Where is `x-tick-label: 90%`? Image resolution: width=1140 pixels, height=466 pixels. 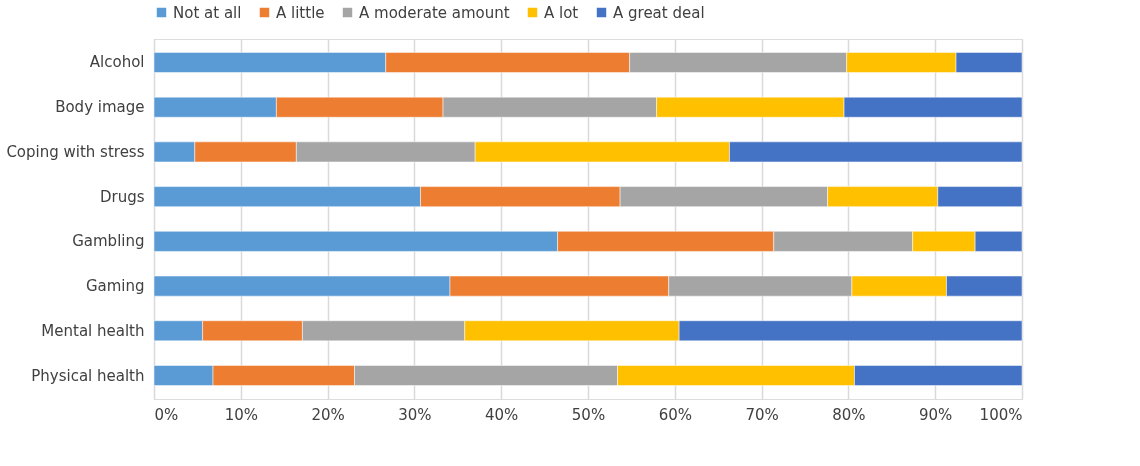 x-tick-label: 90% is located at coordinates (936, 414).